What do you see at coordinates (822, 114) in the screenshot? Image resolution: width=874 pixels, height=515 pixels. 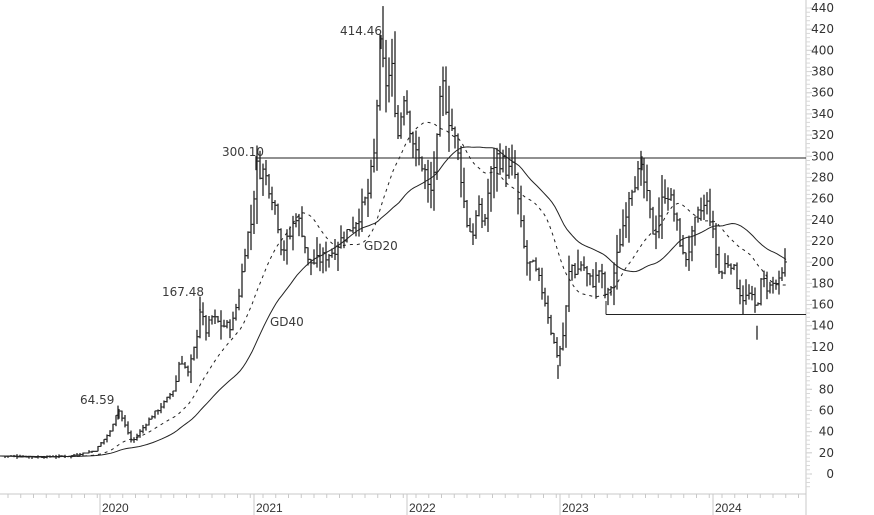 I see `y-tick-label: 340` at bounding box center [822, 114].